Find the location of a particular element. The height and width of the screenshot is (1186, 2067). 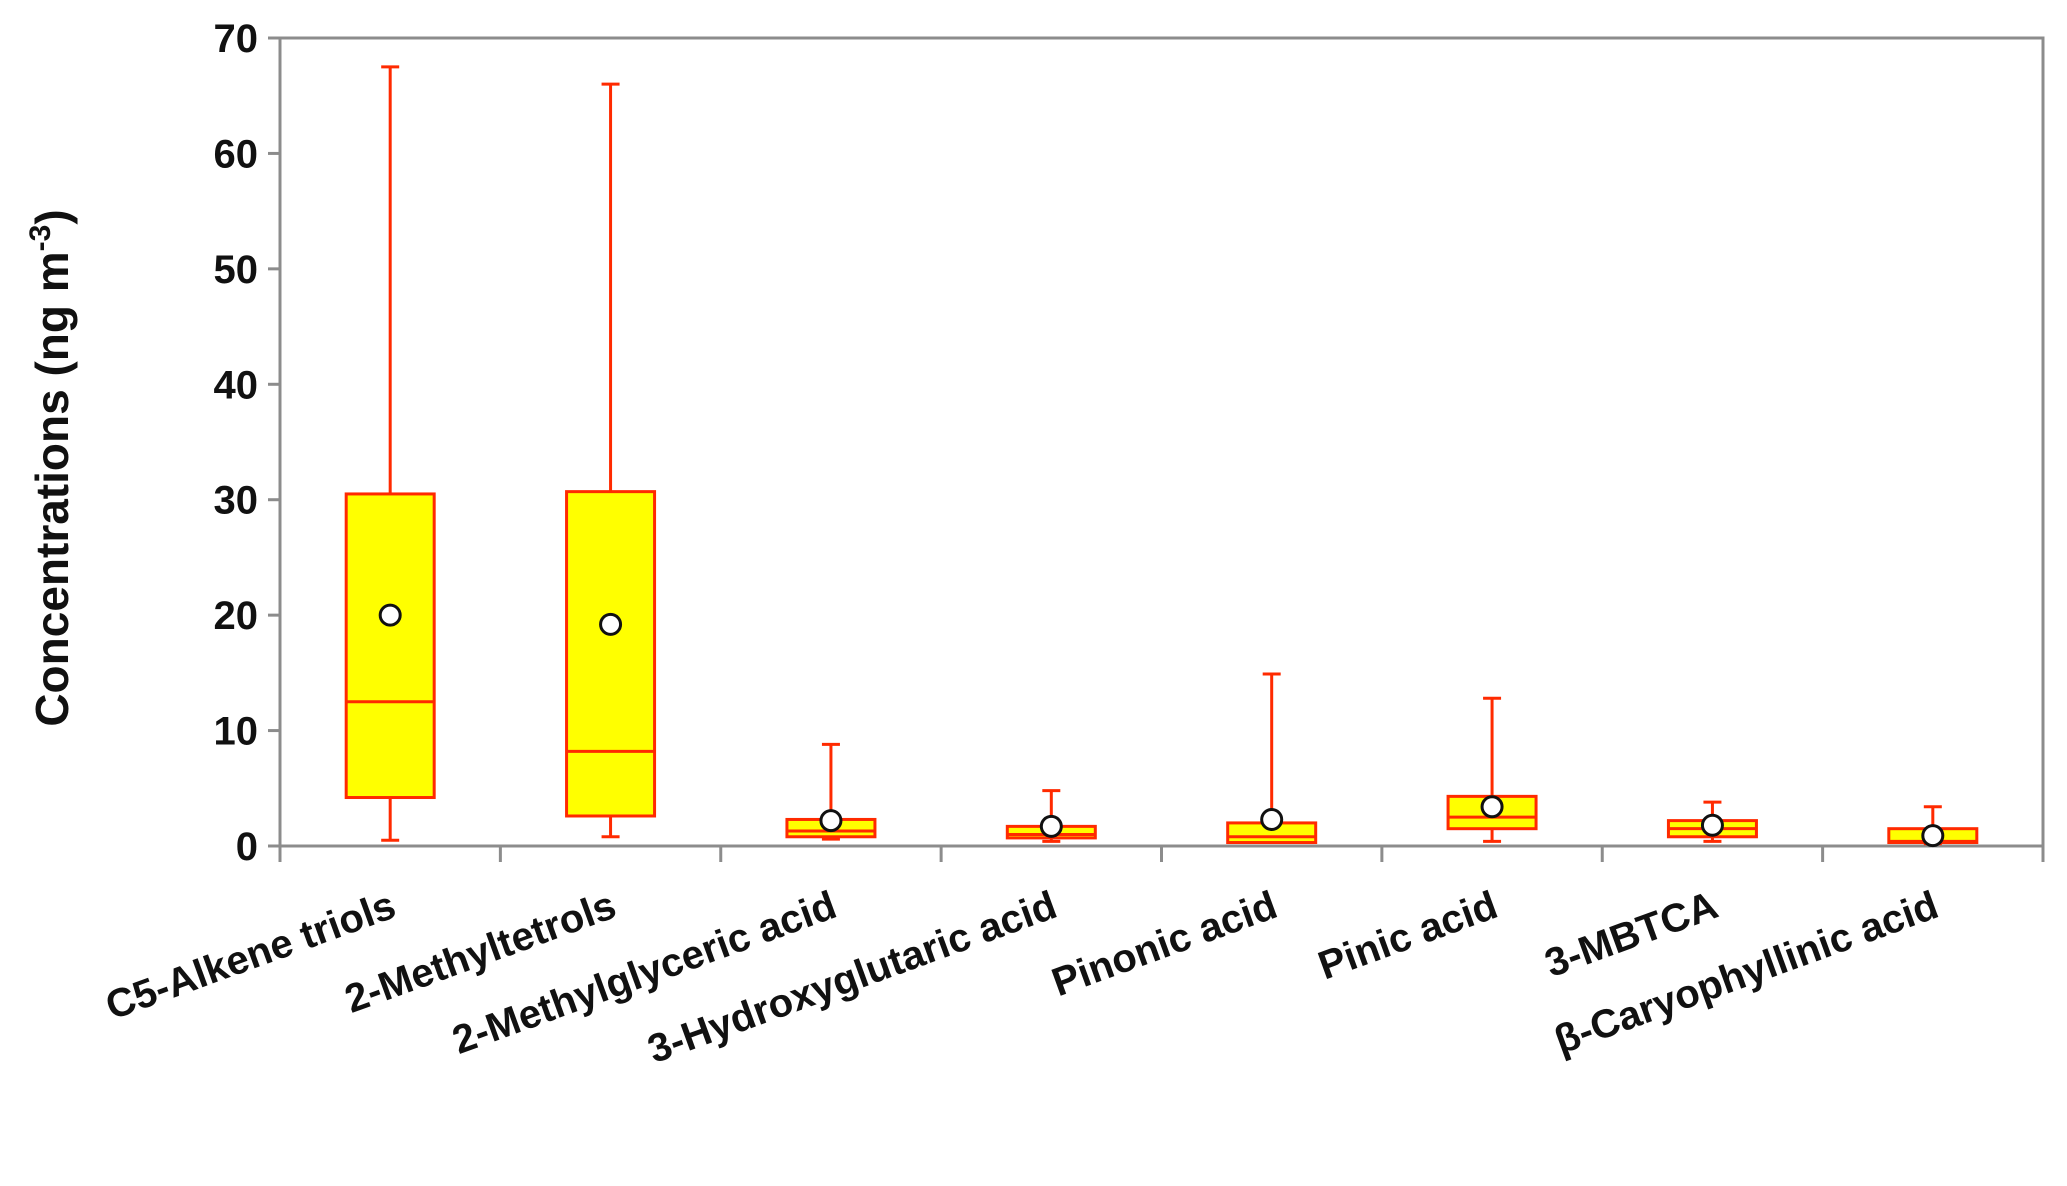

y-tick-label: 60 is located at coordinates (236, 154).